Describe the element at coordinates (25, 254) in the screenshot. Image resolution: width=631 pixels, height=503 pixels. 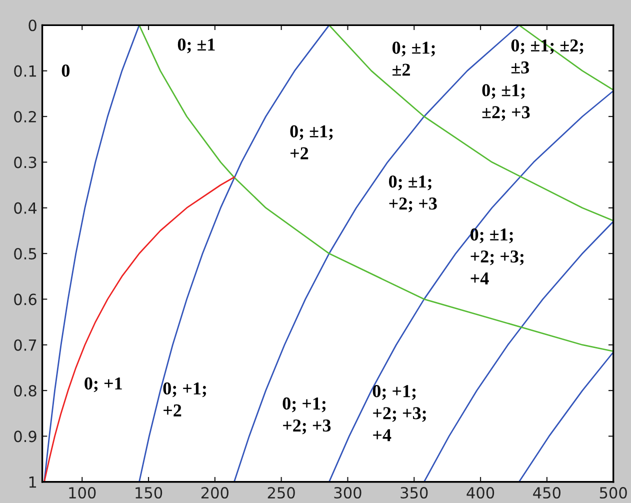
I see `y-tick-label: 0.5` at that location.